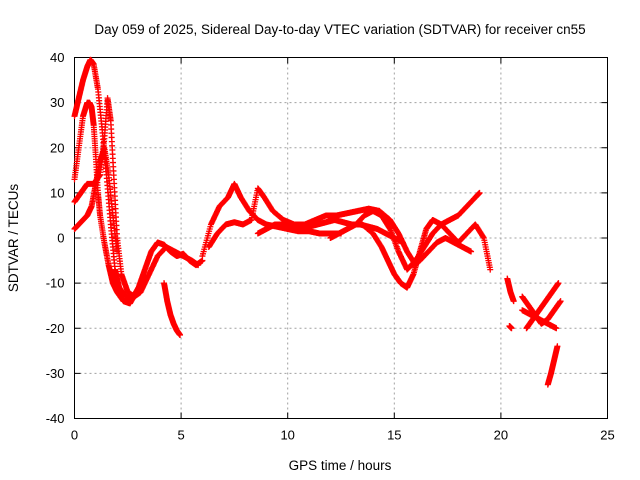 Image resolution: width=640 pixels, height=480 pixels. What do you see at coordinates (57, 147) in the screenshot?
I see `y-tick-label: 20` at bounding box center [57, 147].